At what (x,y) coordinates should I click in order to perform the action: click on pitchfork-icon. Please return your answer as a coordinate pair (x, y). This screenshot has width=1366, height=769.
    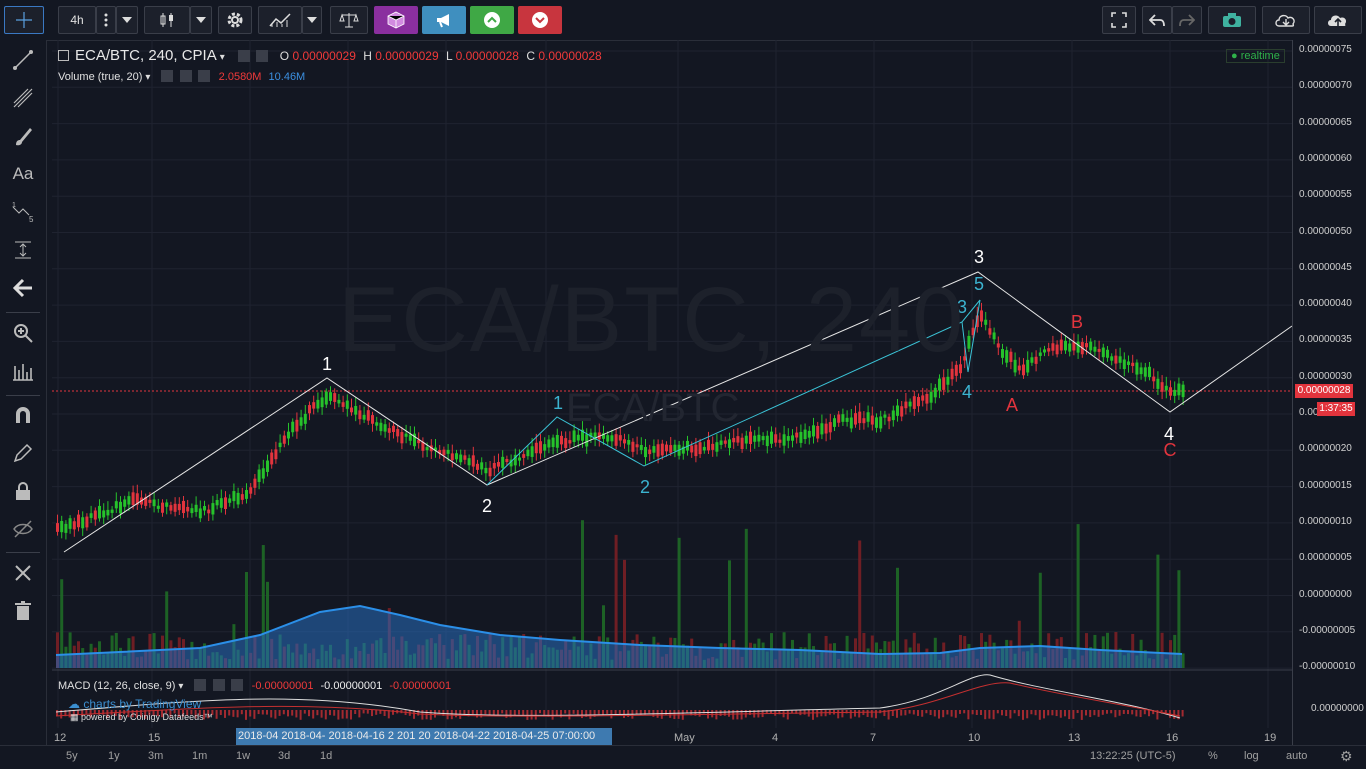
    Looking at the image, I should click on (23, 98).